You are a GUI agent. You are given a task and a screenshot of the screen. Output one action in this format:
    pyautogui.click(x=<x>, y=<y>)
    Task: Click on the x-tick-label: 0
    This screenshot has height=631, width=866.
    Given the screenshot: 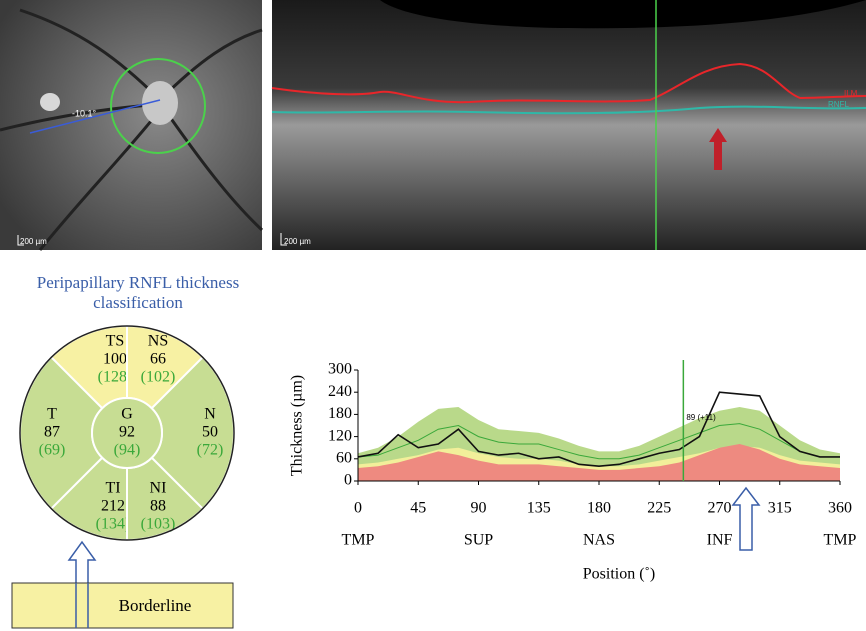 What is the action you would take?
    pyautogui.click(x=358, y=508)
    